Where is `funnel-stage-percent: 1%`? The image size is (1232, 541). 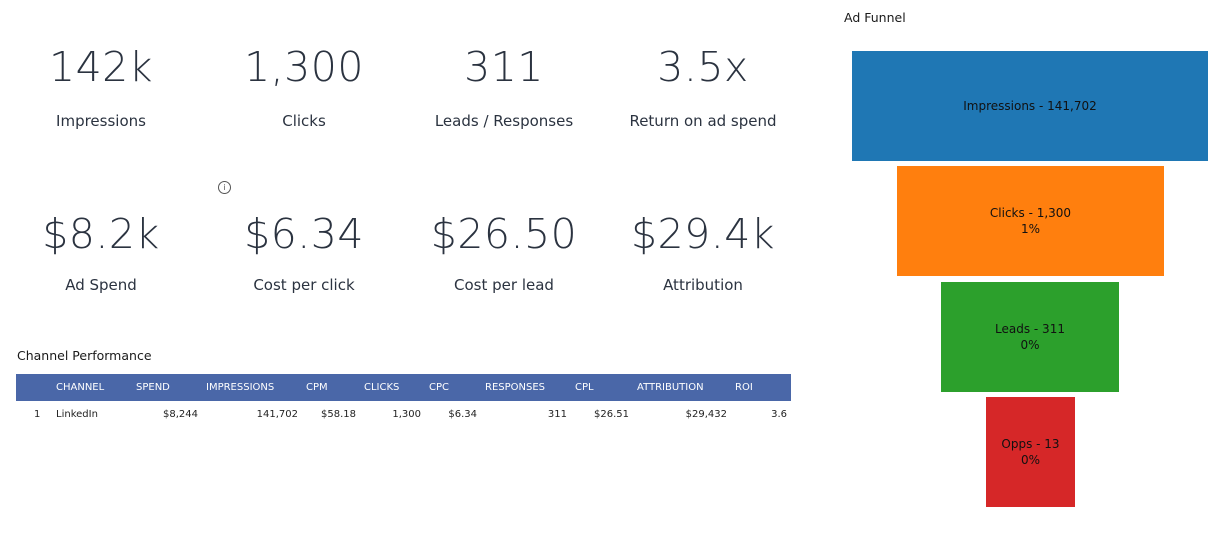
funnel-stage-percent: 1% is located at coordinates (1030, 229).